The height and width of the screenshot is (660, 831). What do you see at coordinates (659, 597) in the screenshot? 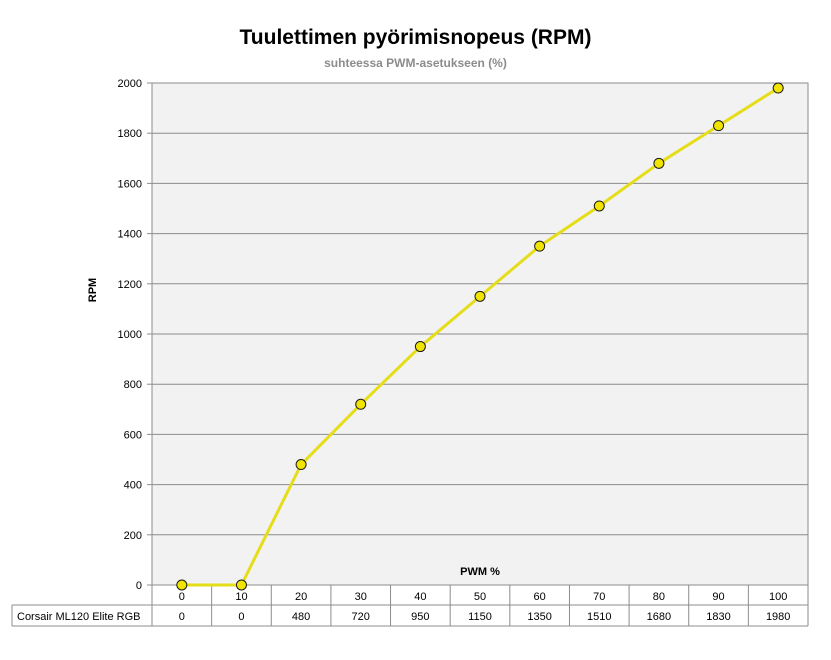
I see `x-tick-label: 80` at bounding box center [659, 597].